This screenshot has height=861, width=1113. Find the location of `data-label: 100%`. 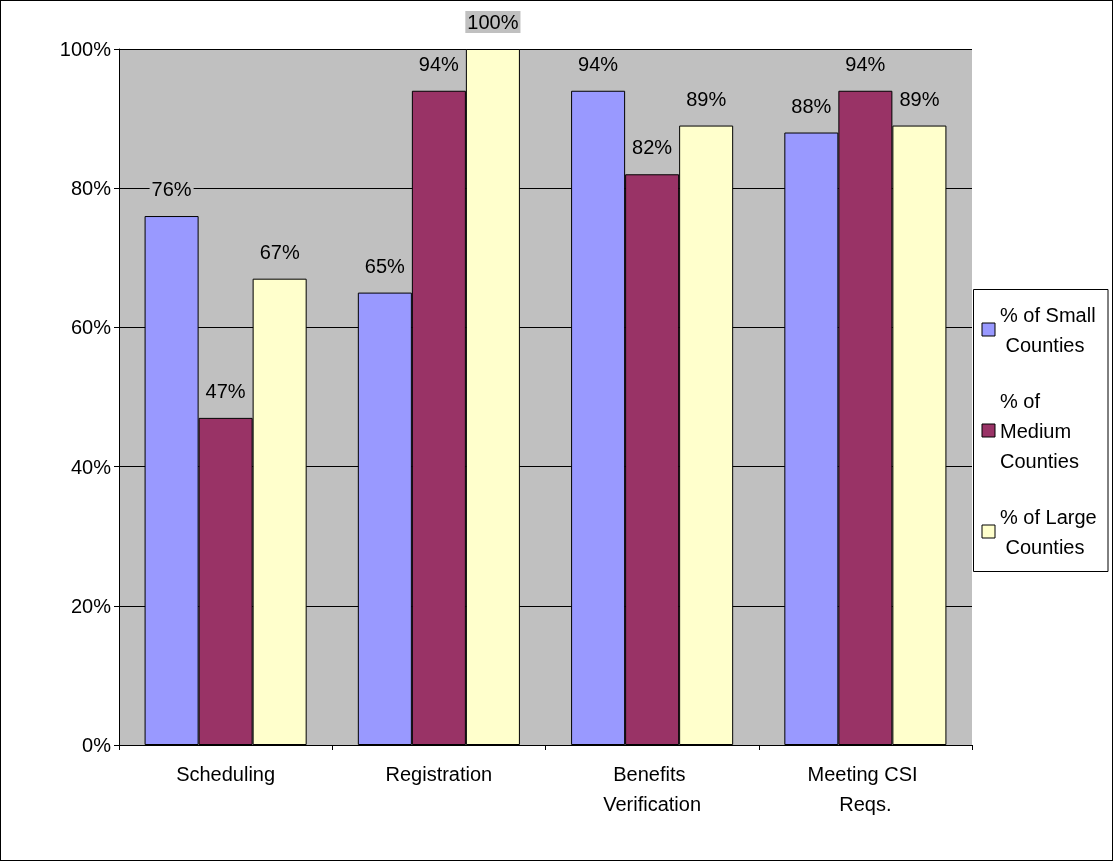

data-label: 100% is located at coordinates (493, 22).